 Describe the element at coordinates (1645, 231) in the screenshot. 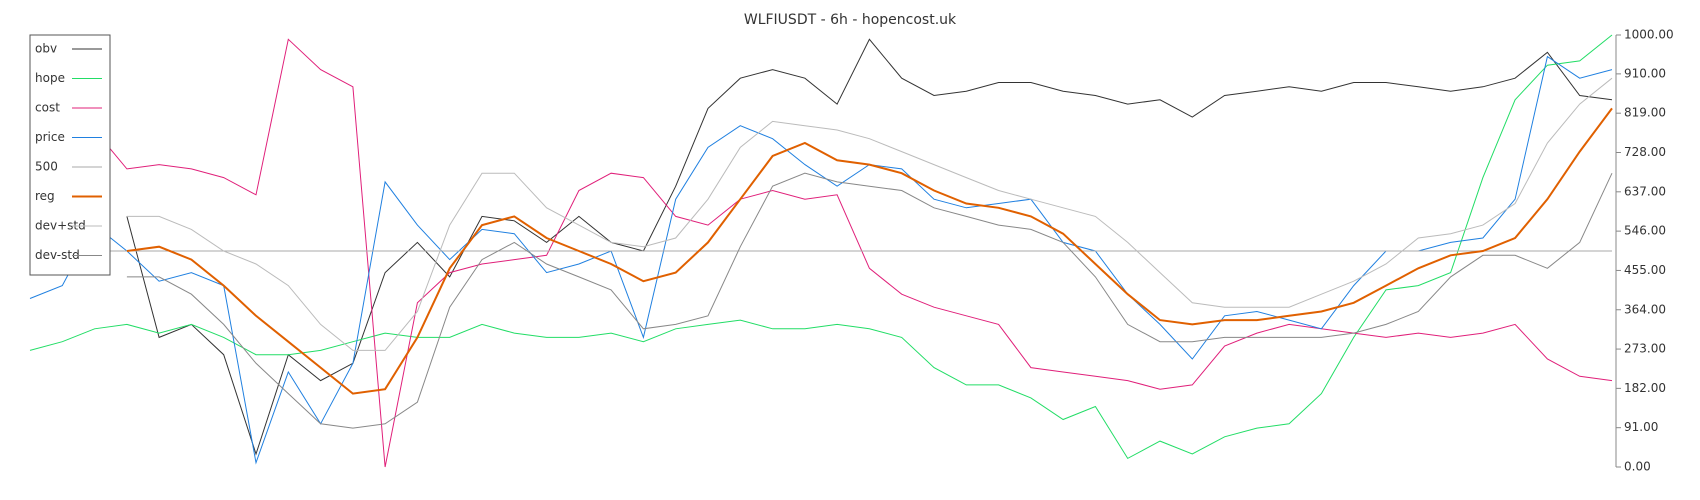

I see `y-tick-label: 546.00` at that location.